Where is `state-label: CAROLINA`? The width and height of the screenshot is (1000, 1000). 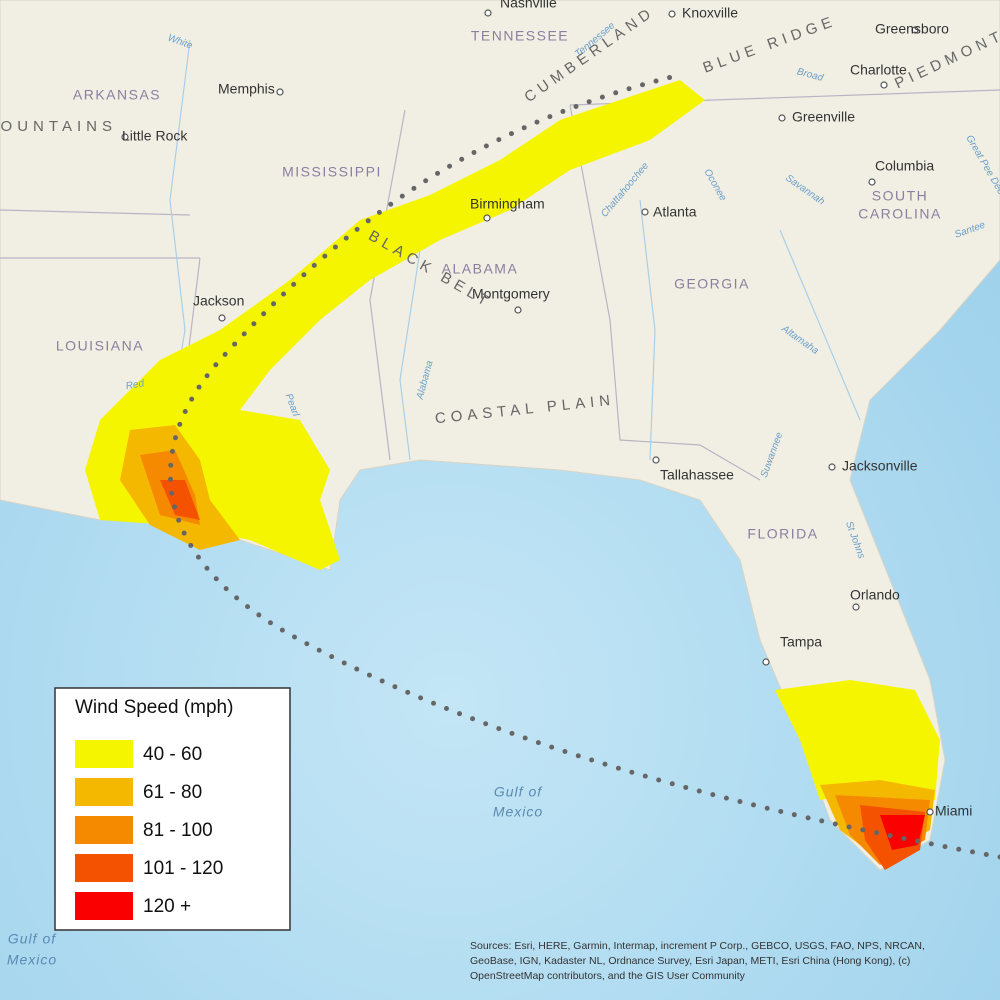
state-label: CAROLINA is located at coordinates (900, 214).